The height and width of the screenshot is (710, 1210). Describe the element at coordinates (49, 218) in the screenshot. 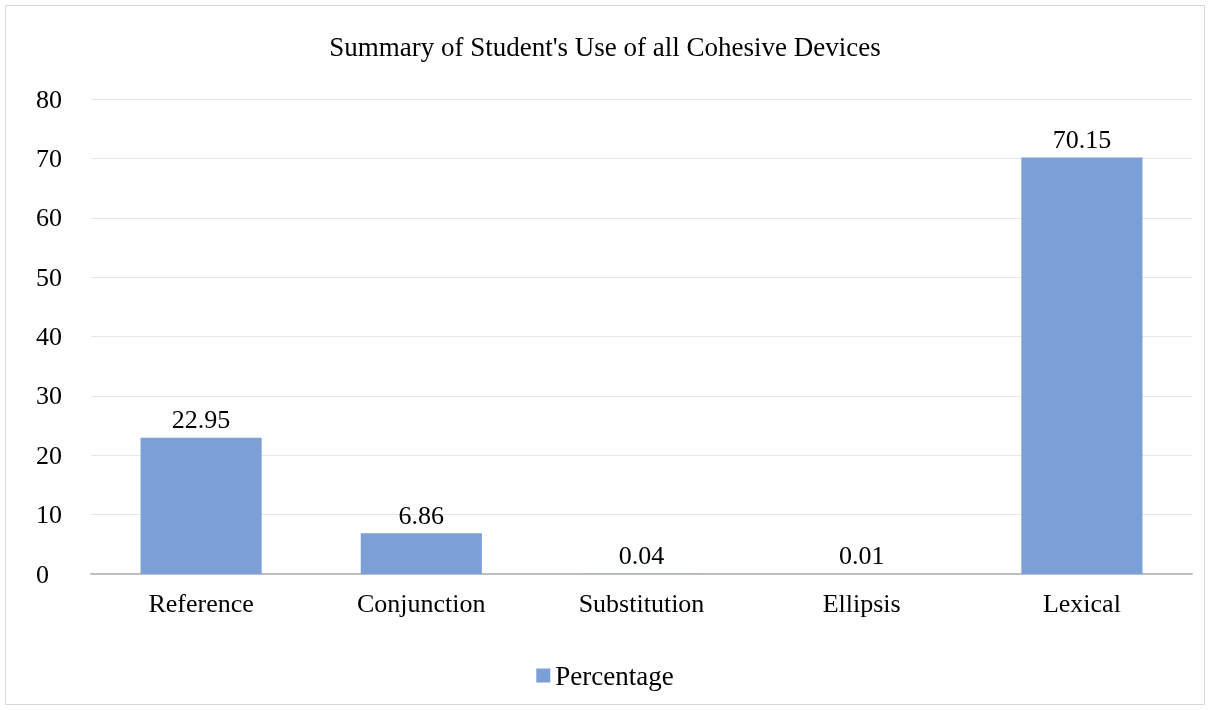

I see `y-tick-label: 60` at that location.